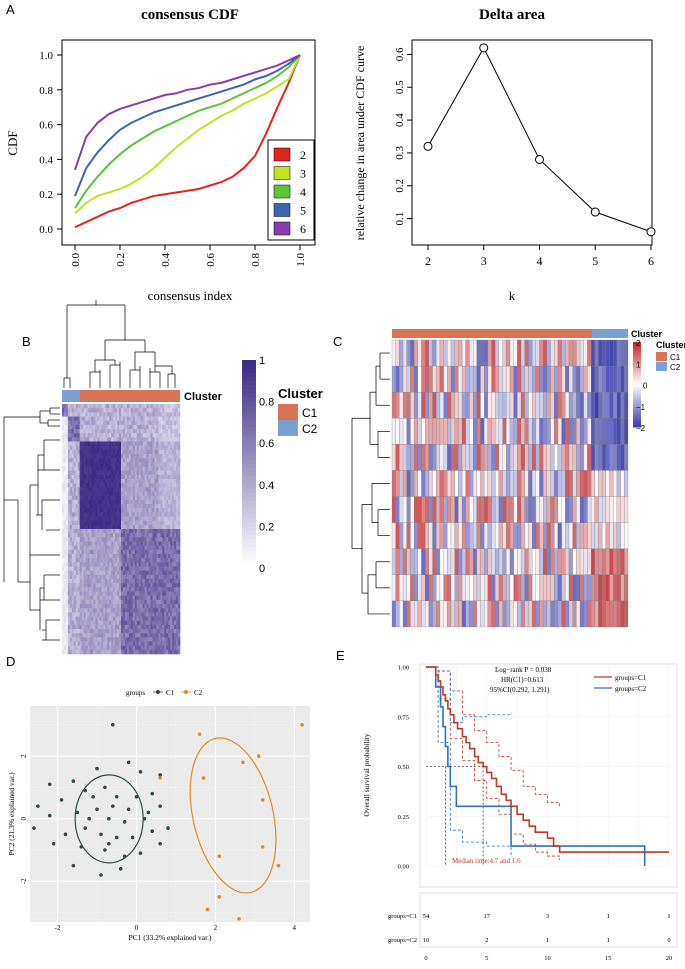 This screenshot has width=685, height=969. What do you see at coordinates (249, 412) in the screenshot?
I see `b-colorbar-step` at bounding box center [249, 412].